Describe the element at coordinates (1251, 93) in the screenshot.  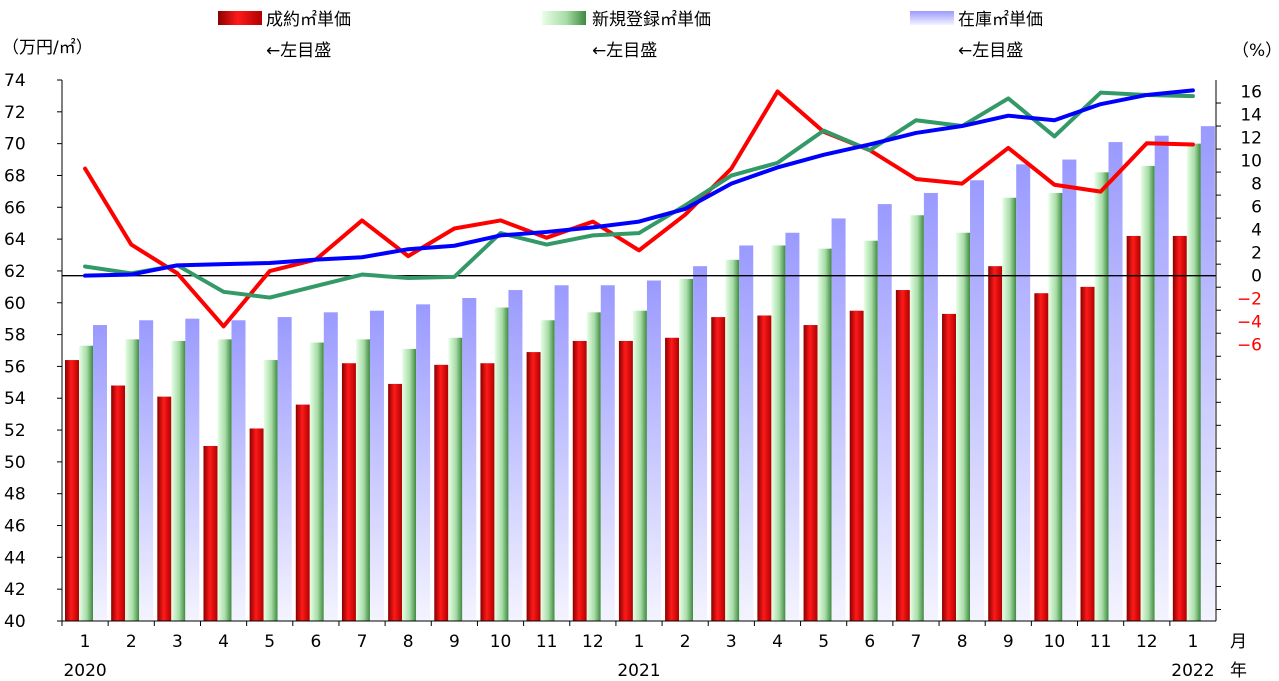
I see `right-tick-label: 16` at that location.